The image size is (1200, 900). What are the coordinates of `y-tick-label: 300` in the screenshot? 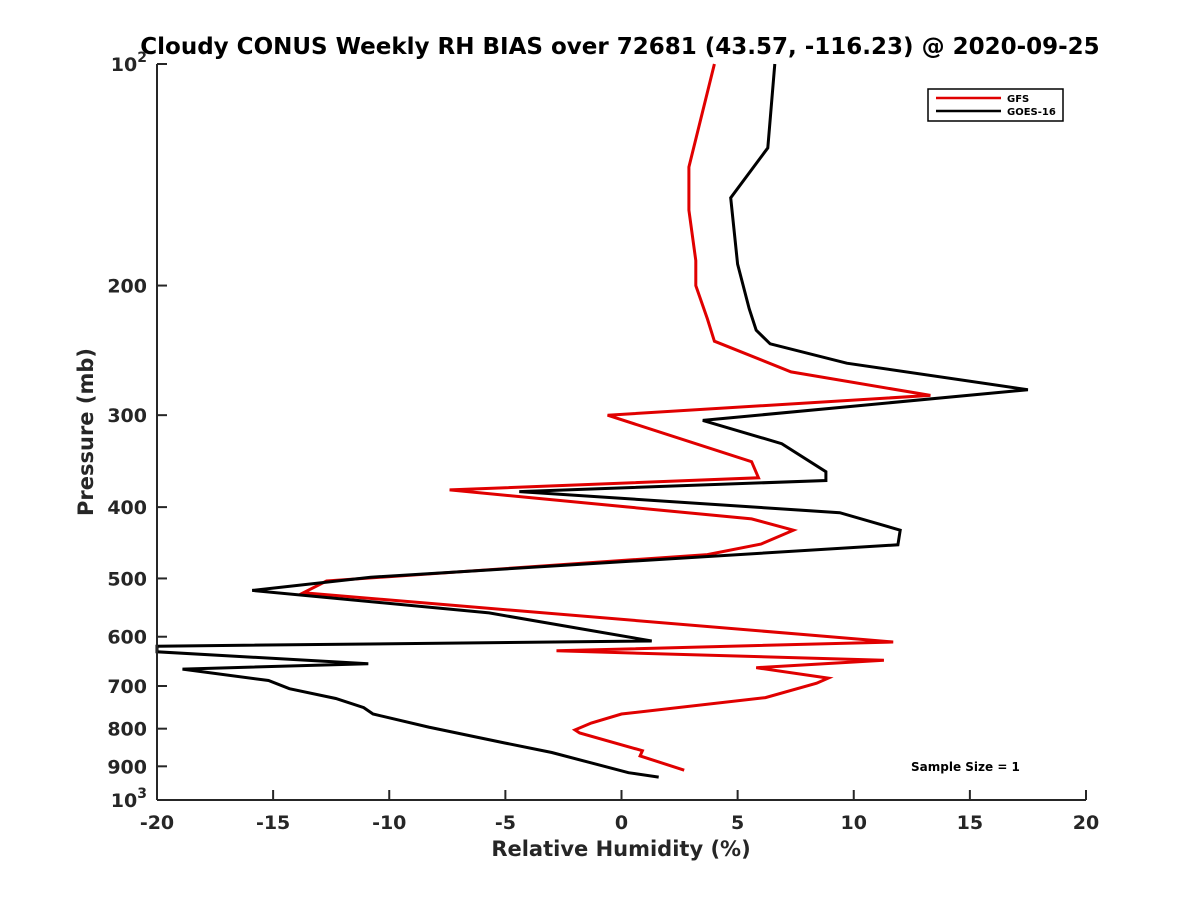 It's located at (127, 416).